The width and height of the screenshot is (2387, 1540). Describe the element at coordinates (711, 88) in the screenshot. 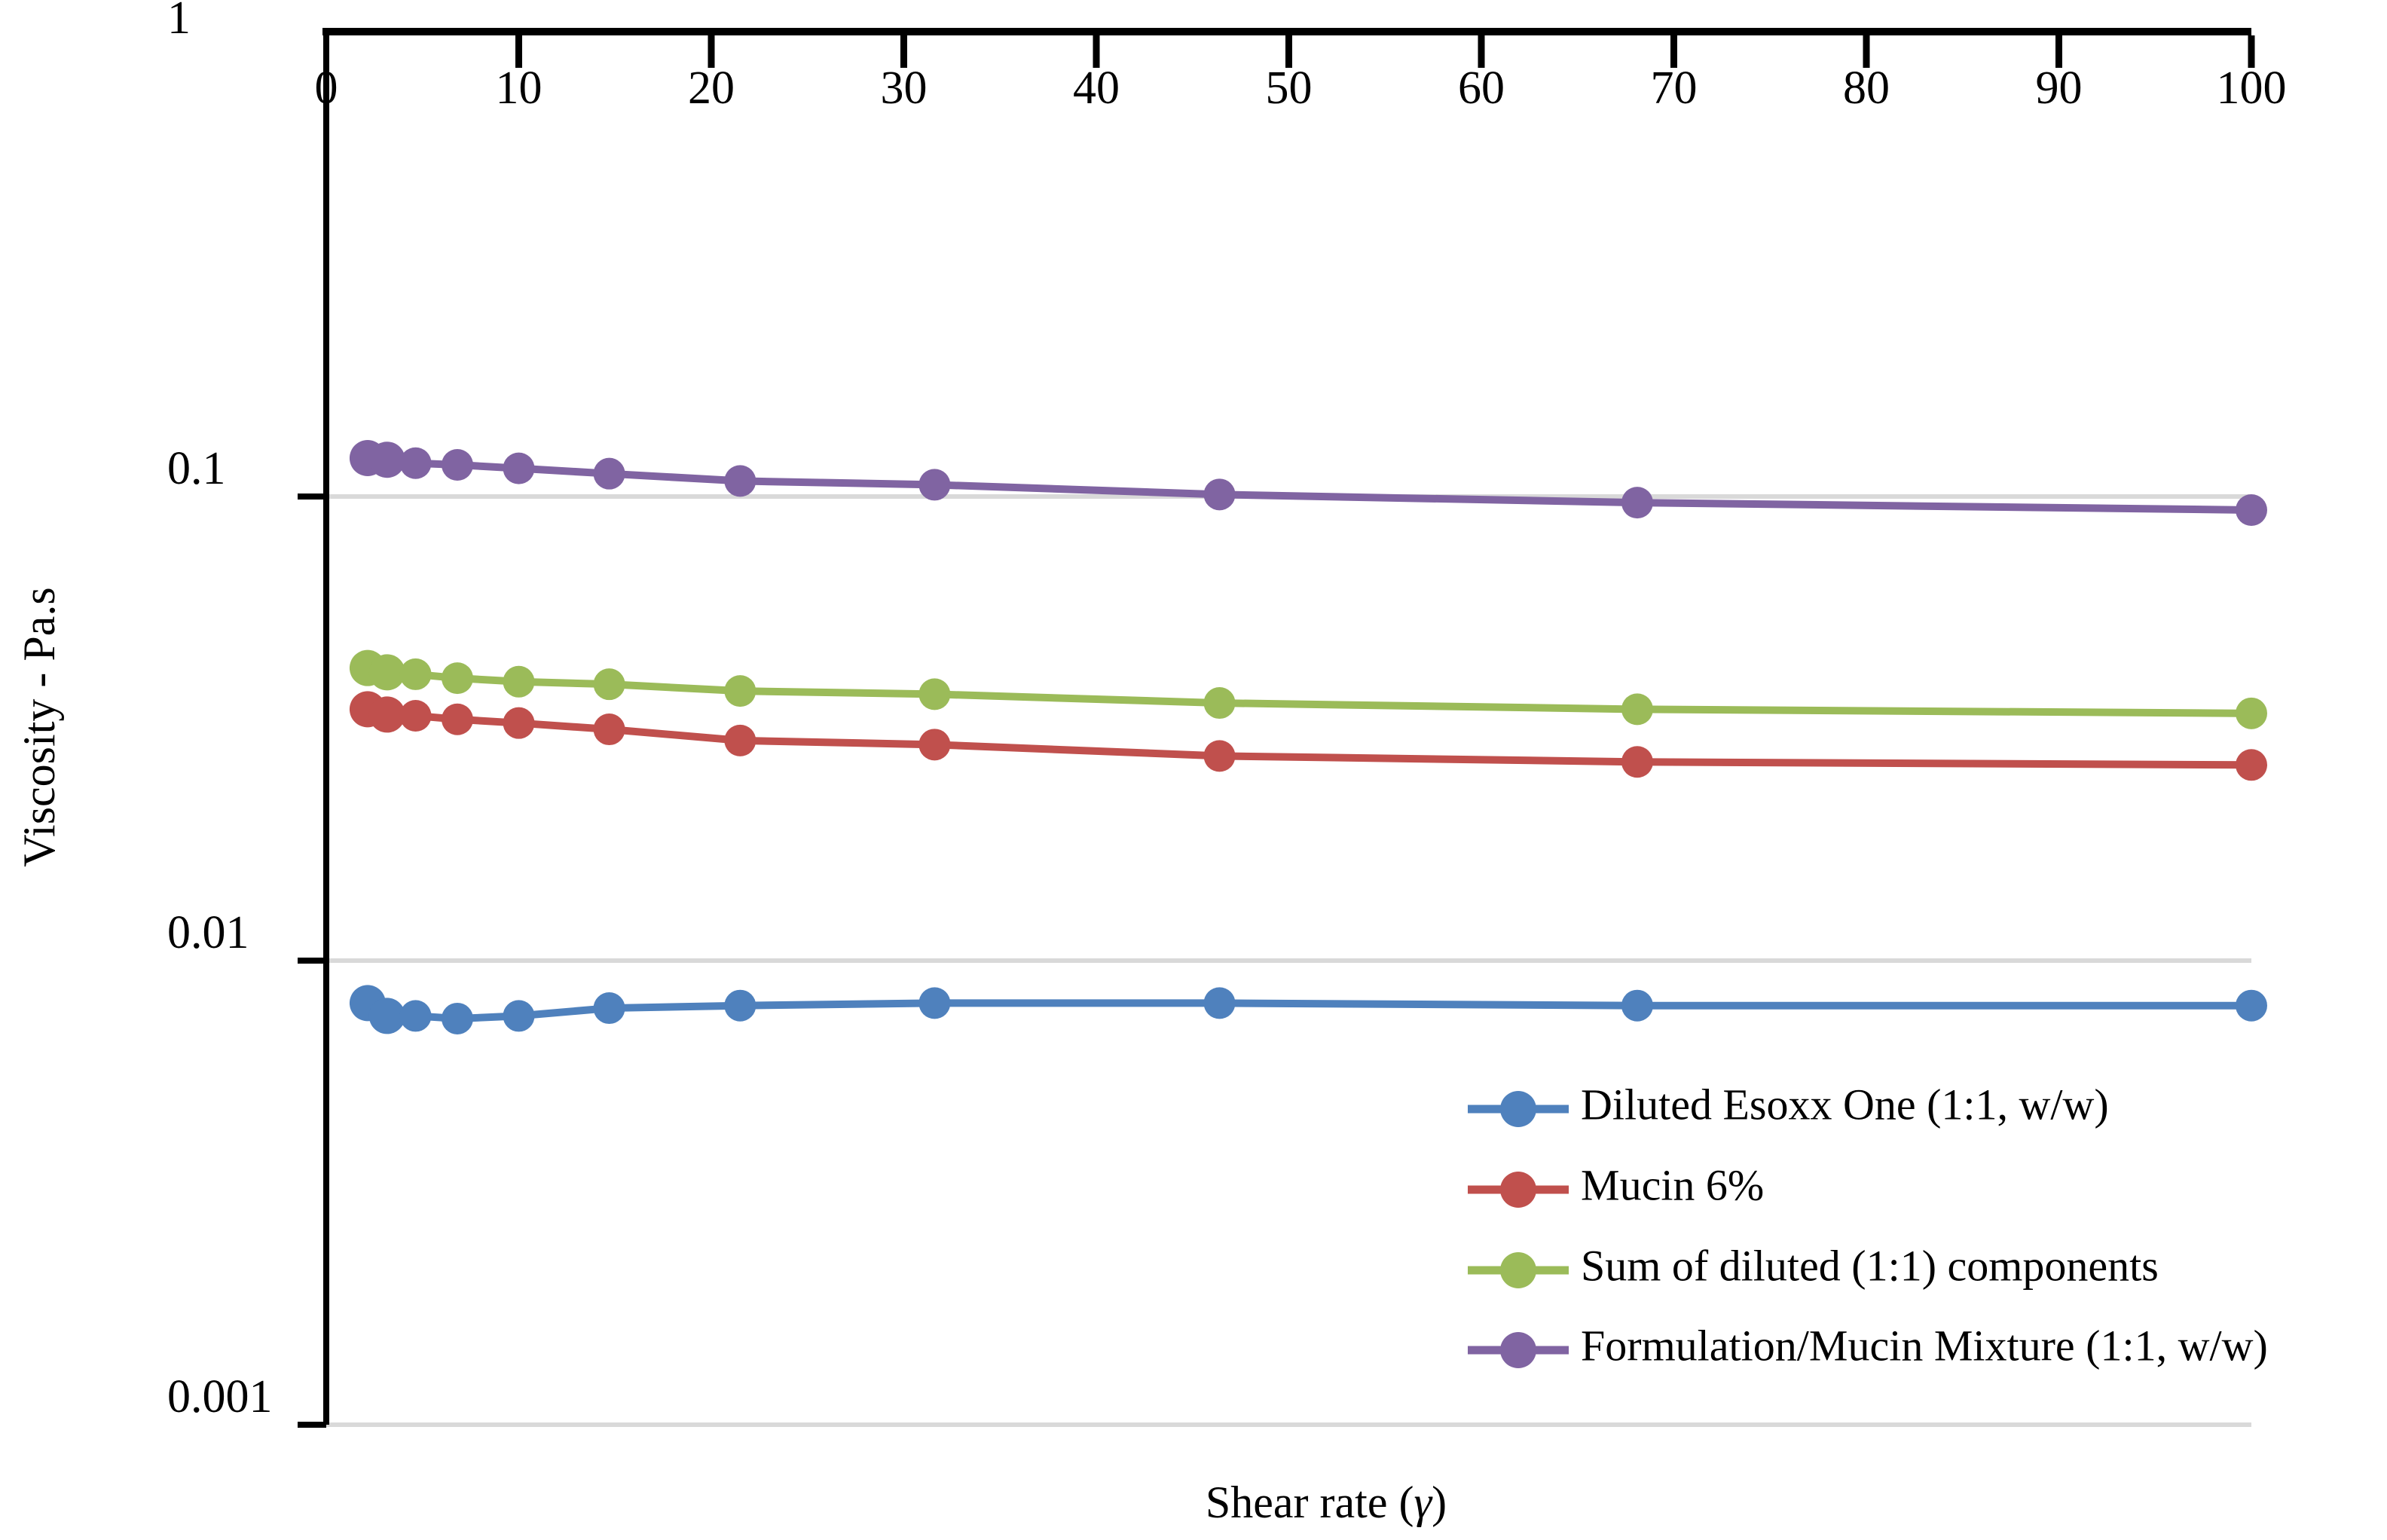

I see `x-tick-label: 20` at that location.